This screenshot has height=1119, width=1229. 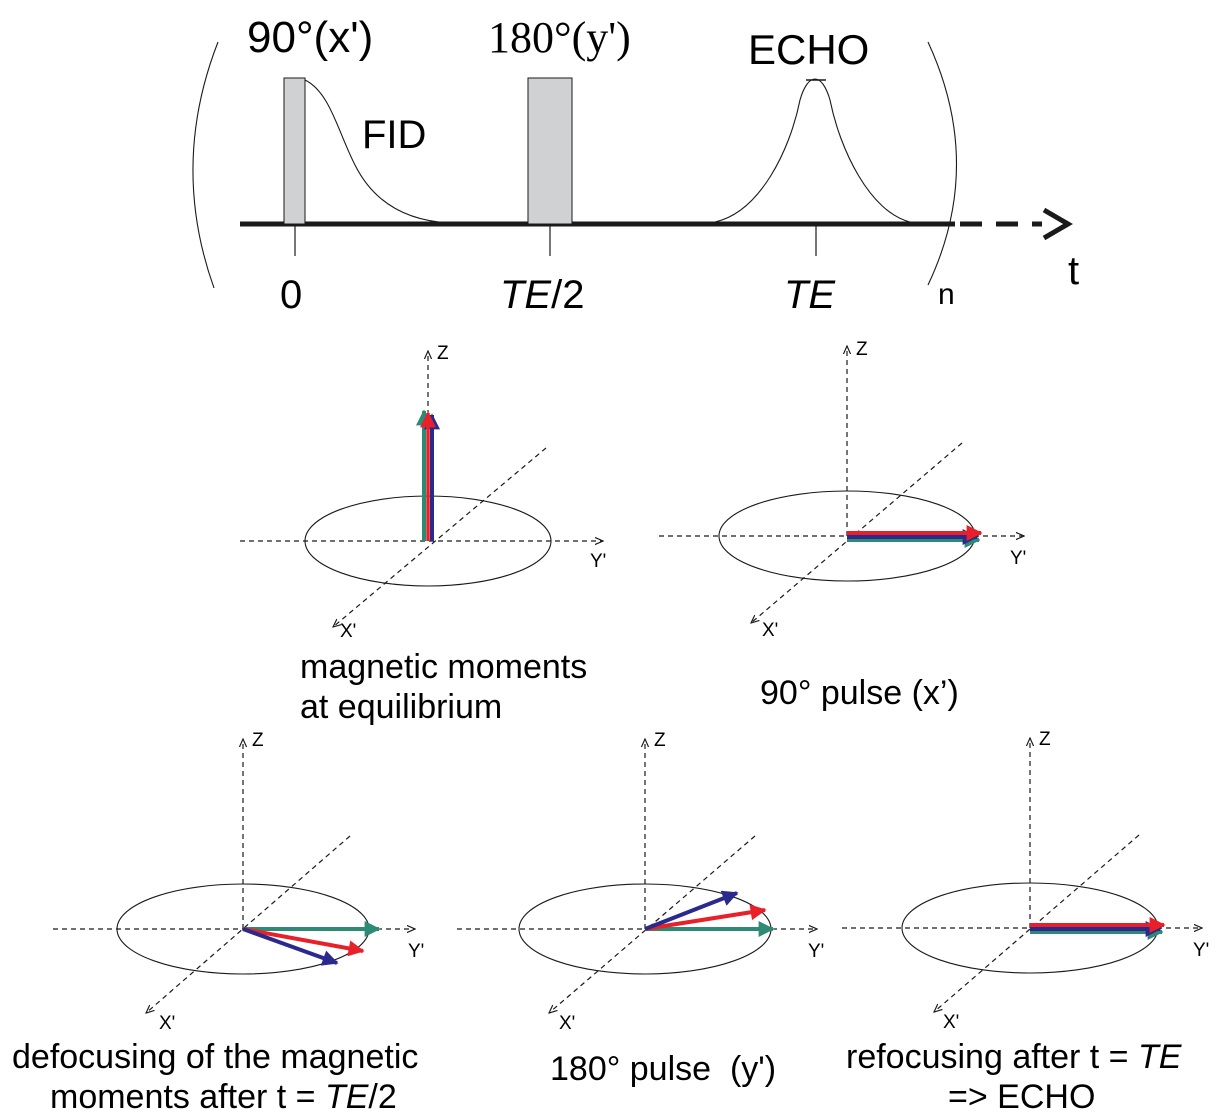 What do you see at coordinates (842, 490) in the screenshot?
I see `panel-pulse90: Z Y' X'` at bounding box center [842, 490].